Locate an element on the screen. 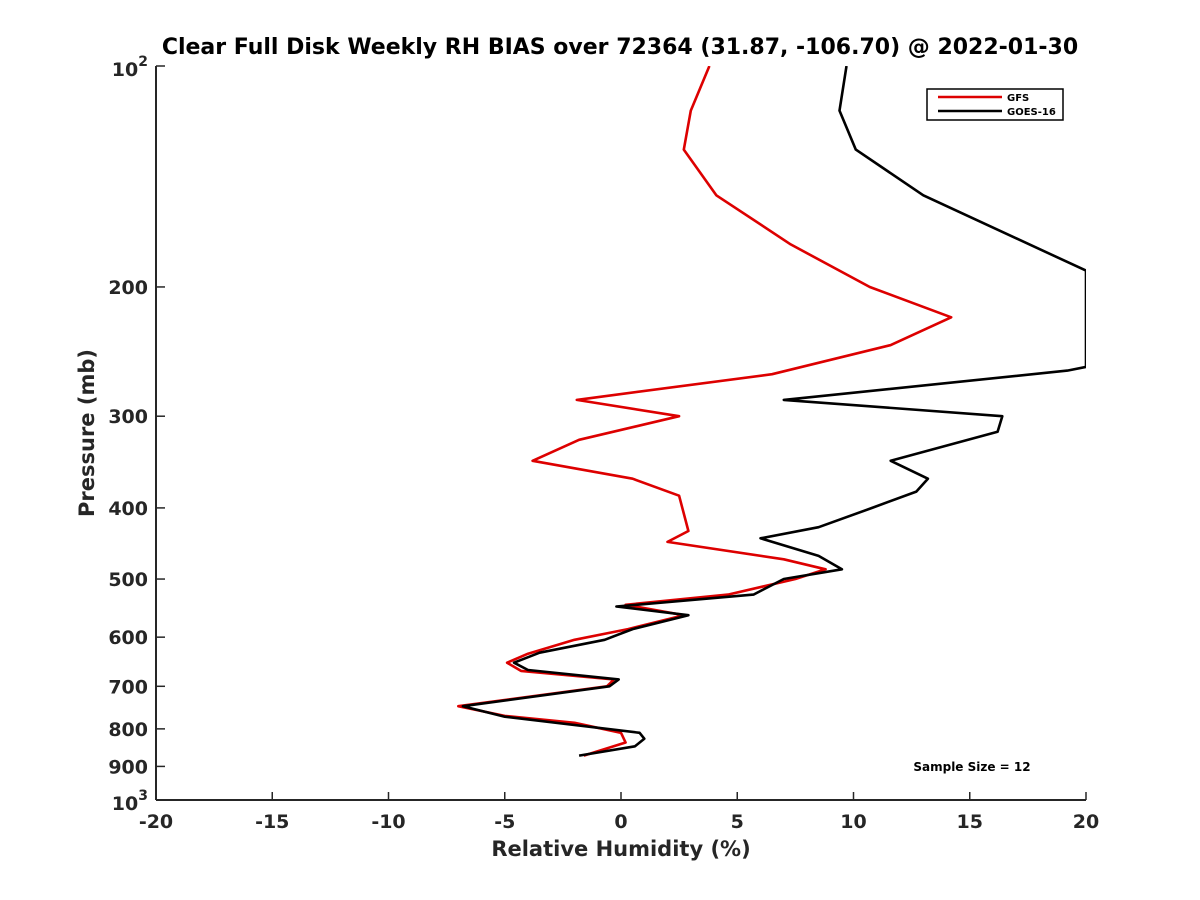 The width and height of the screenshot is (1200, 900). x-tick-label: 20 is located at coordinates (1086, 822).